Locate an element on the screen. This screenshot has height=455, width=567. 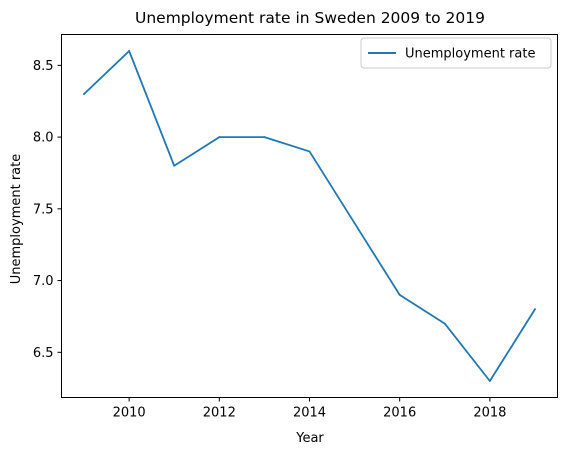
x-axis: 2010 2012 2014 2016 2018 is located at coordinates (309, 409).